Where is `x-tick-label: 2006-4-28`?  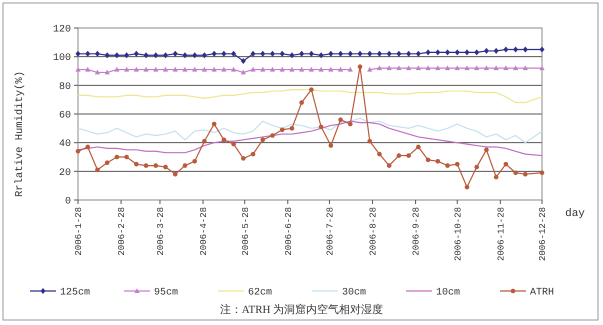
x-tick-label: 2006-4-28 is located at coordinates (204, 231).